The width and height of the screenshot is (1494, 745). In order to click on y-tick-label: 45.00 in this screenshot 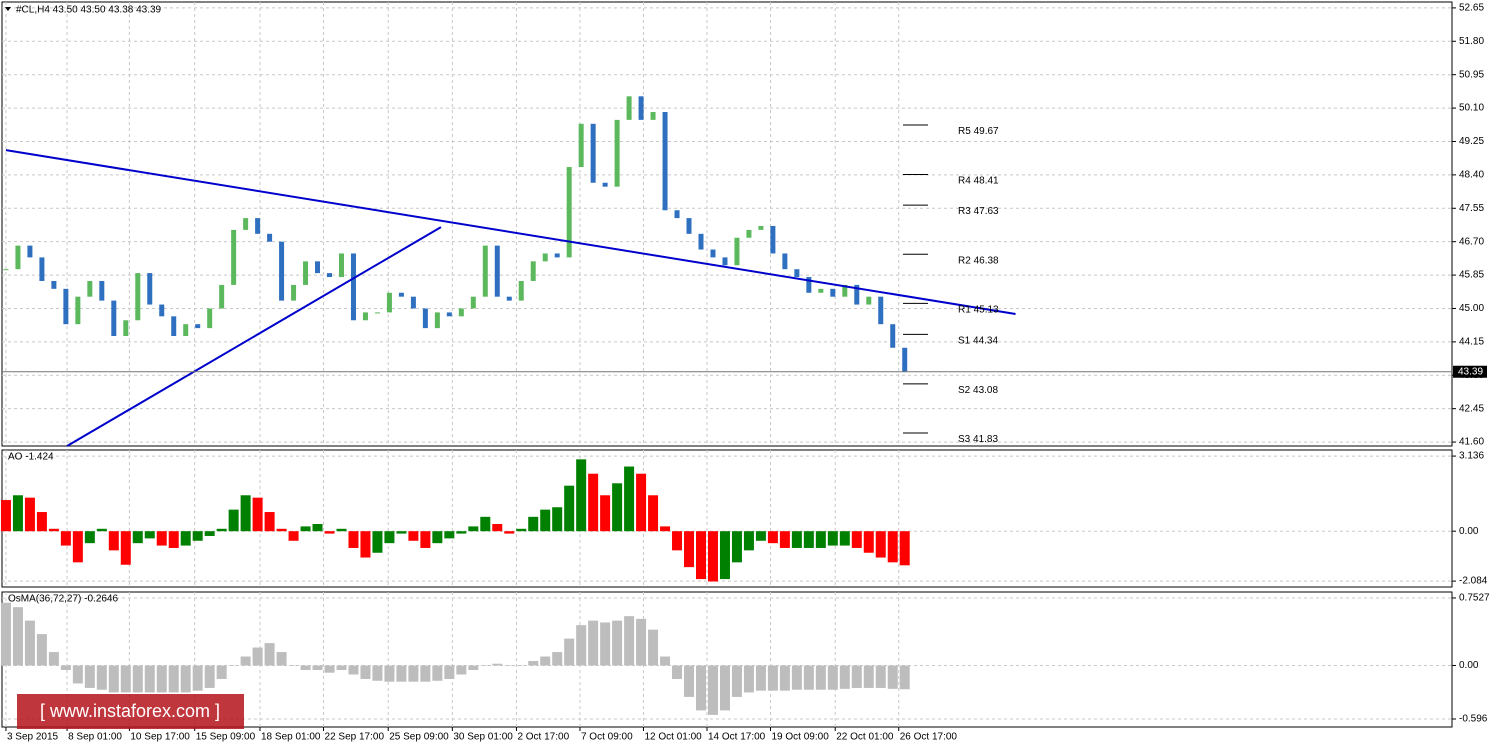, I will do `click(1471, 308)`.